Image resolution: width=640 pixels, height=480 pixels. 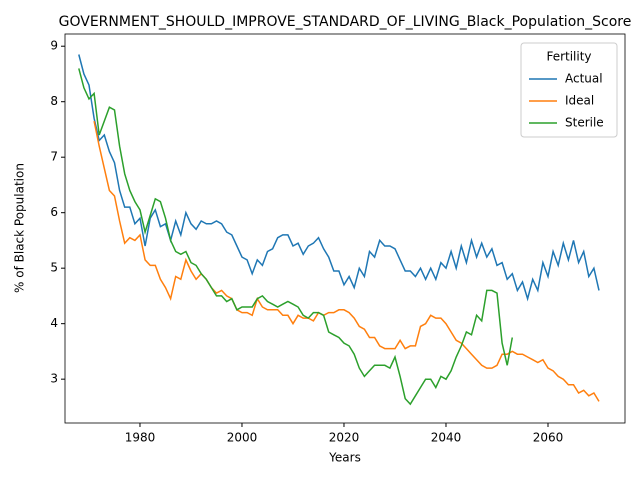 What do you see at coordinates (20, 228) in the screenshot?
I see `y-axis-label: % of Black Population` at bounding box center [20, 228].